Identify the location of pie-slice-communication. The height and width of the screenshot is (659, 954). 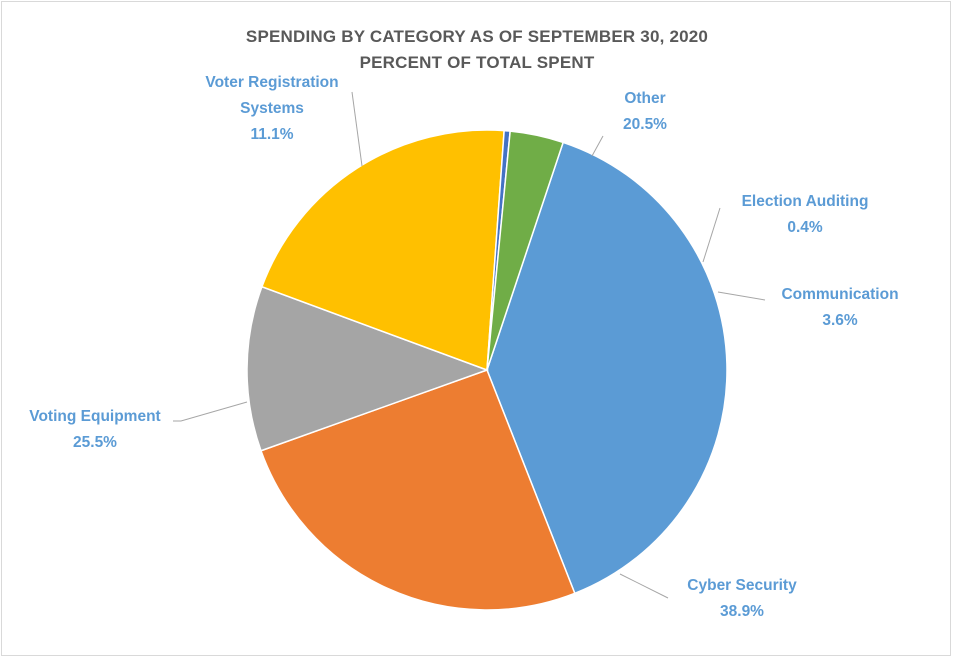
(525, 250).